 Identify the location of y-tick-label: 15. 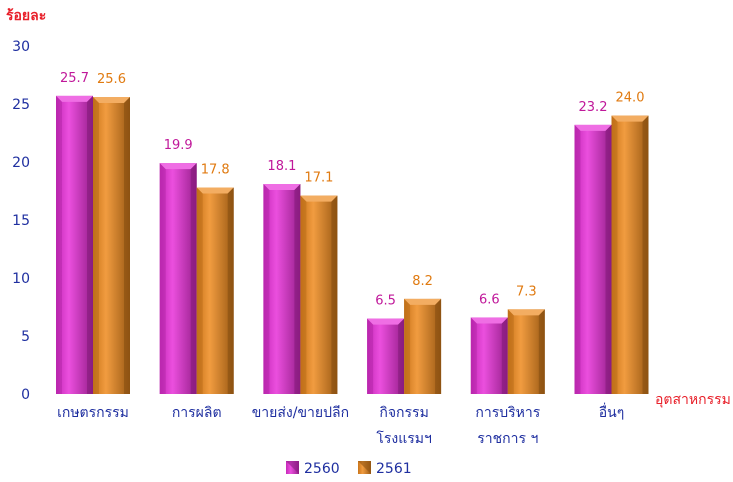
(21, 221).